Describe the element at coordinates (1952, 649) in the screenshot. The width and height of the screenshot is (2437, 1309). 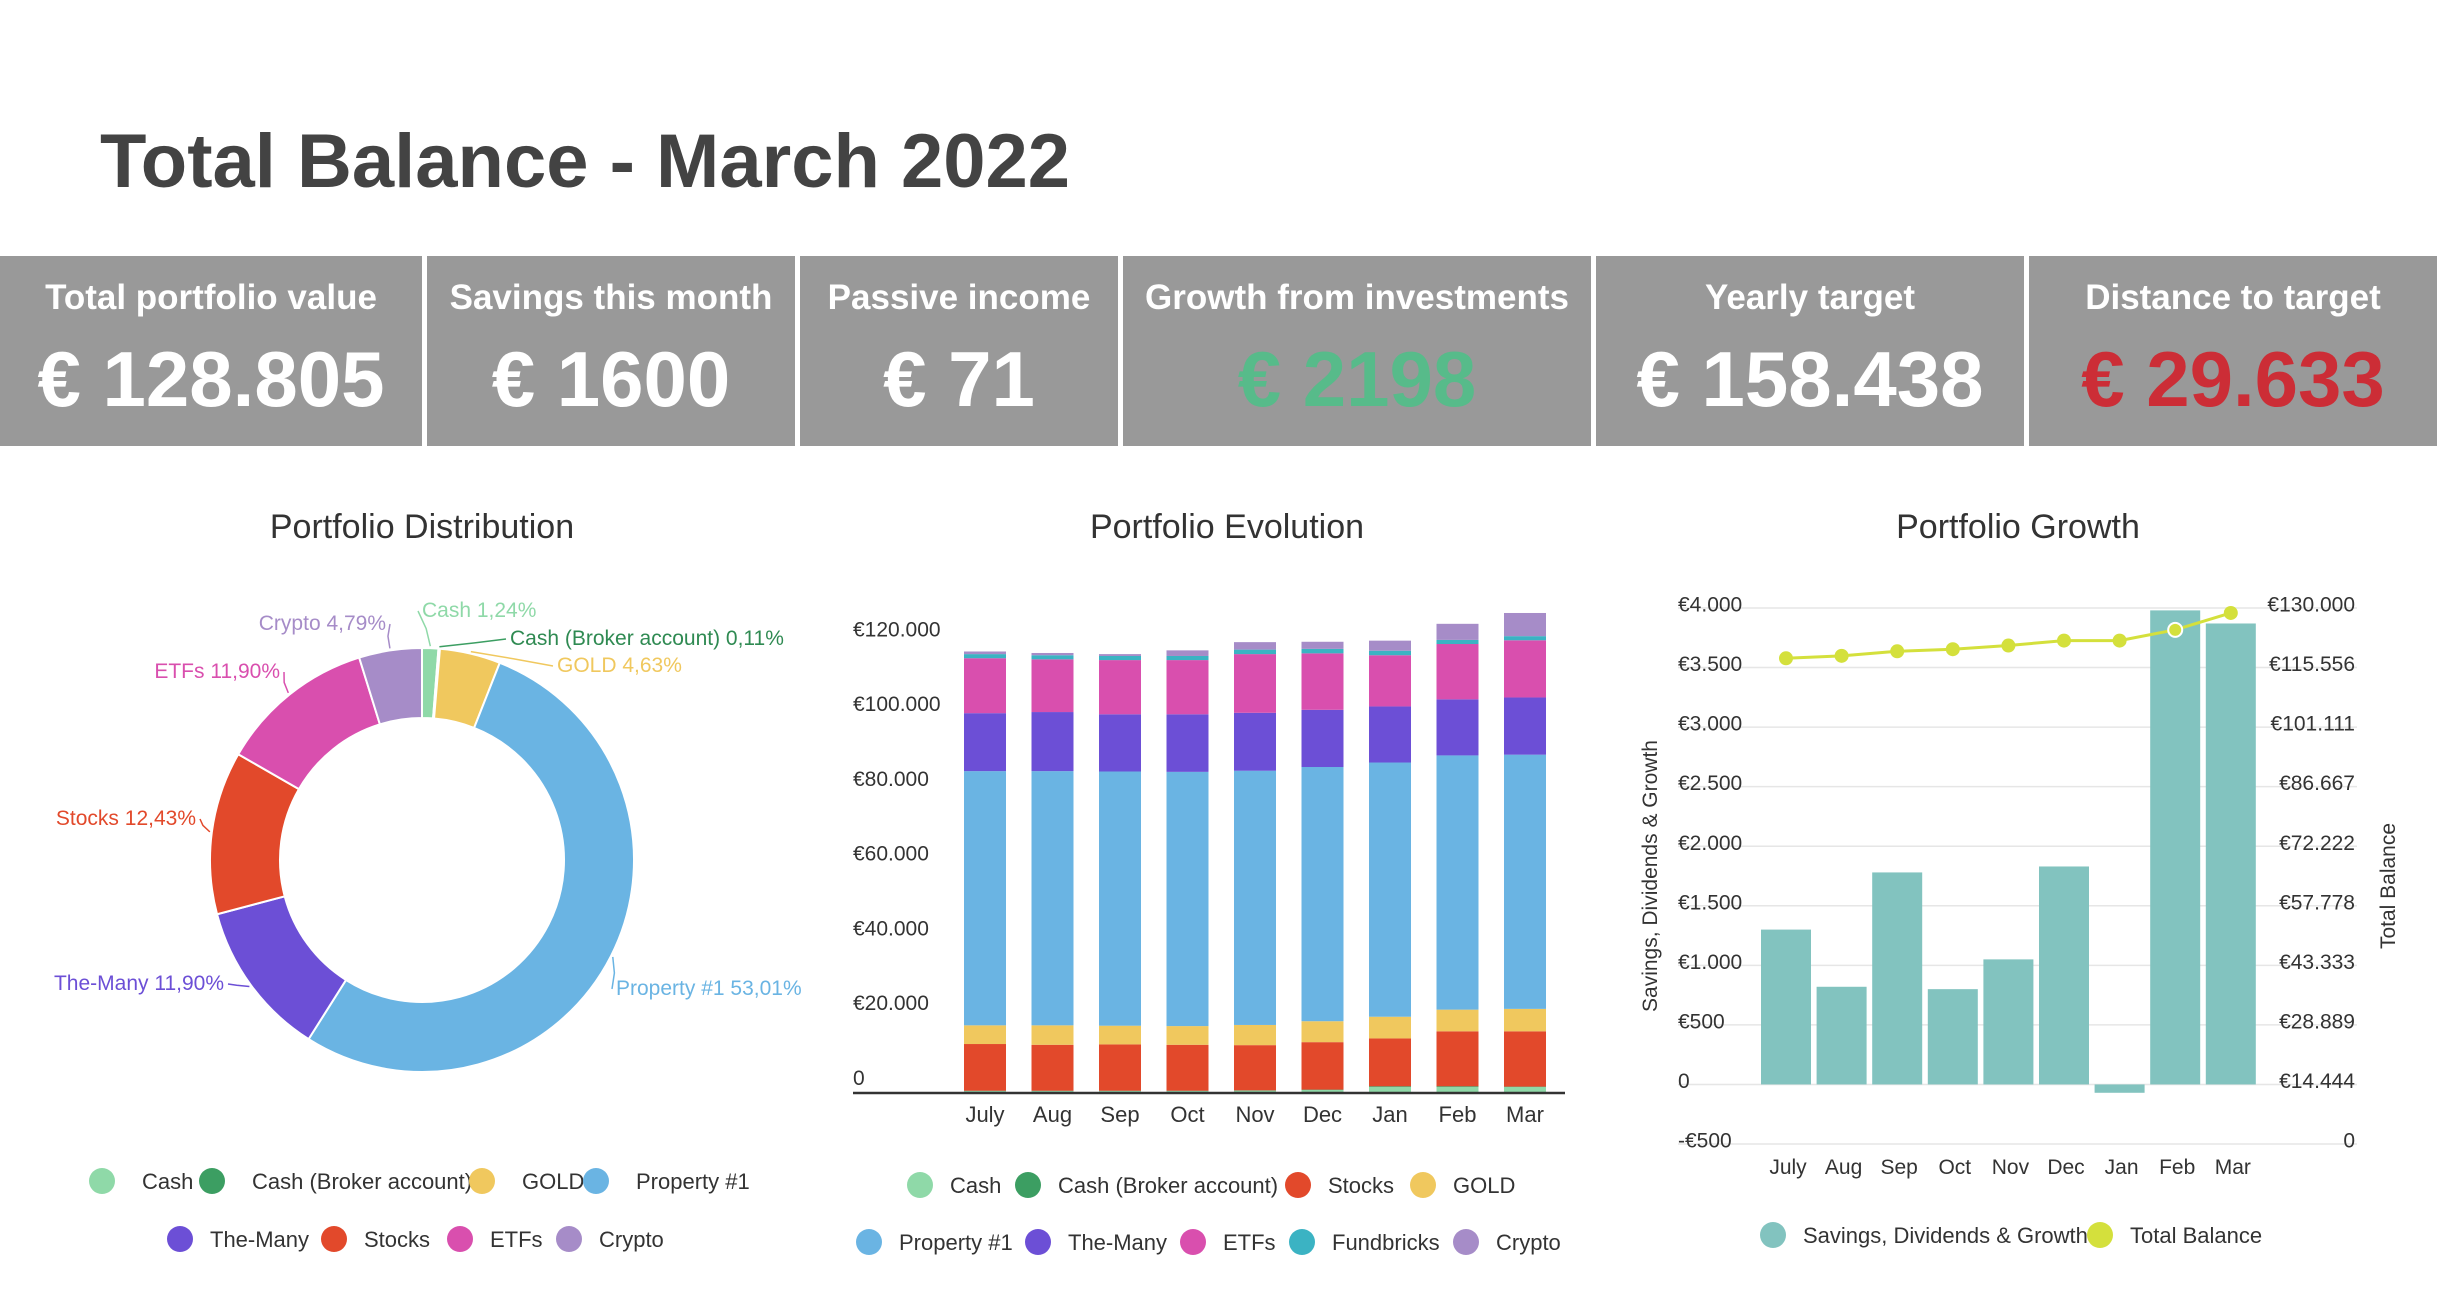
I see `point-total-balance-oct` at that location.